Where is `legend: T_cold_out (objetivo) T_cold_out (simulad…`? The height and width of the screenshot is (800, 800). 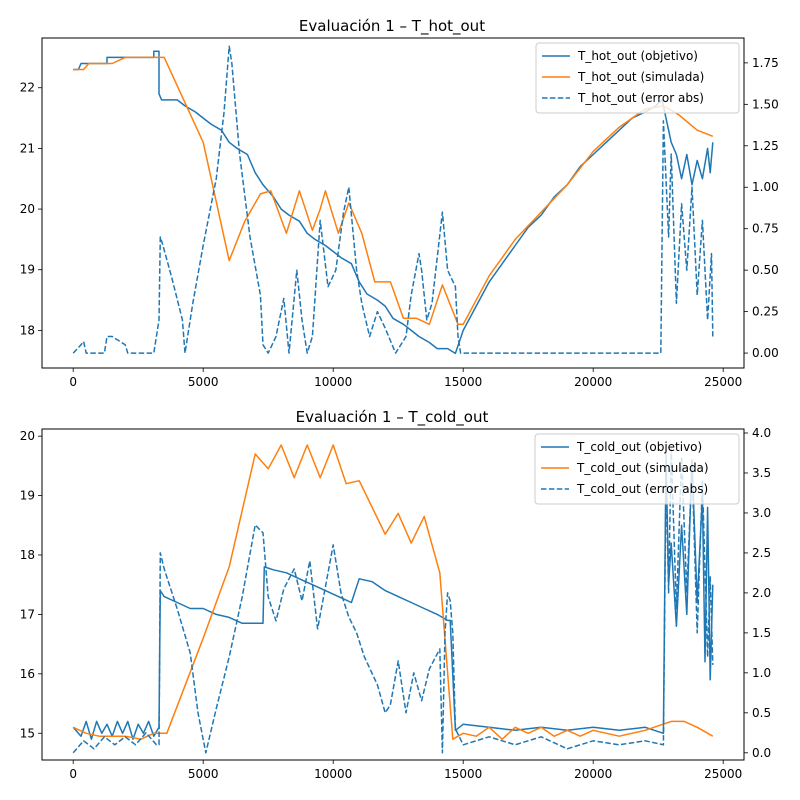 legend: T_cold_out (objetivo) T_cold_out (simulad… is located at coordinates (637, 469).